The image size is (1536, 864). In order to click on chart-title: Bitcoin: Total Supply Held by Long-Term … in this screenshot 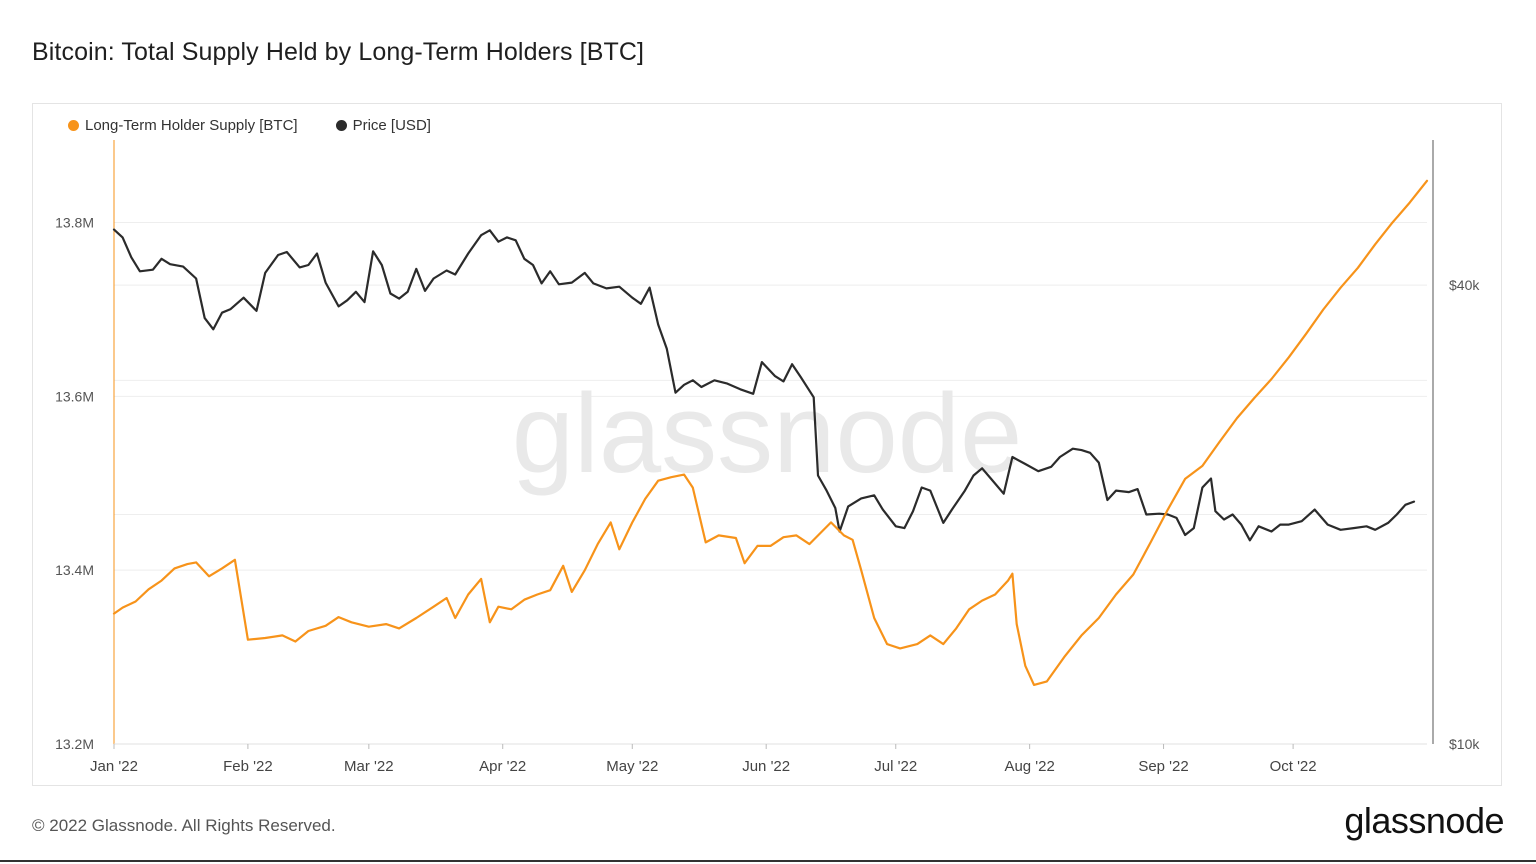, I will do `click(338, 52)`.